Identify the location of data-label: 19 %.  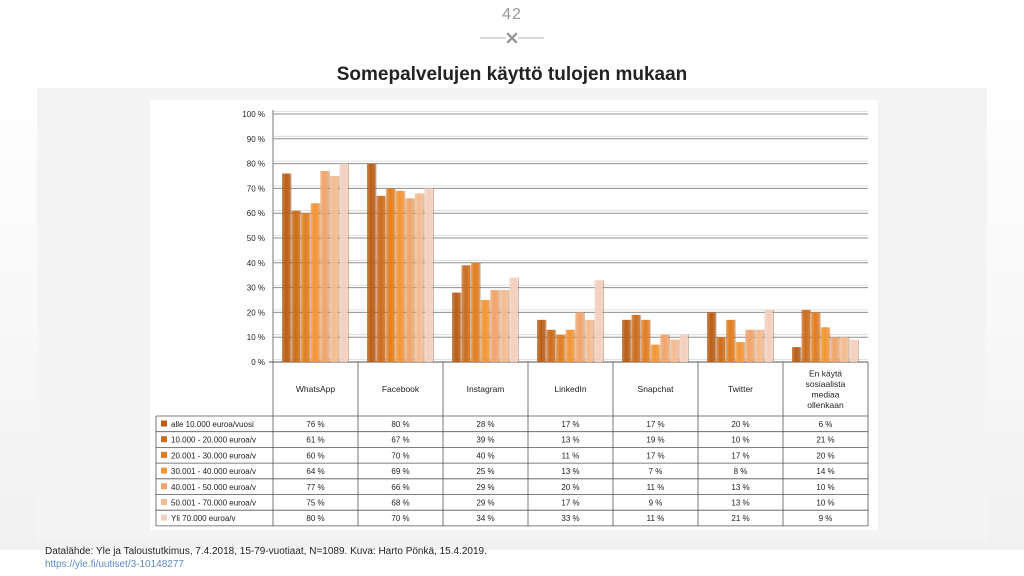
(655, 440).